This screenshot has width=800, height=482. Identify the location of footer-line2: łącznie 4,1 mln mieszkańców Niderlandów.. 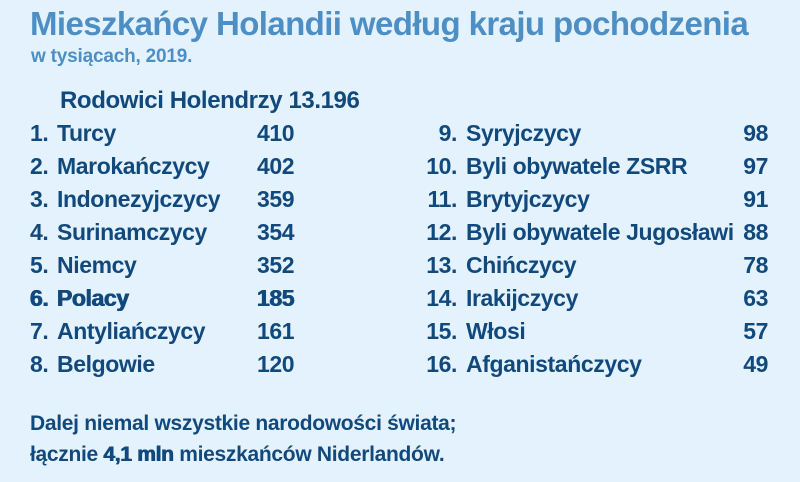
(243, 454).